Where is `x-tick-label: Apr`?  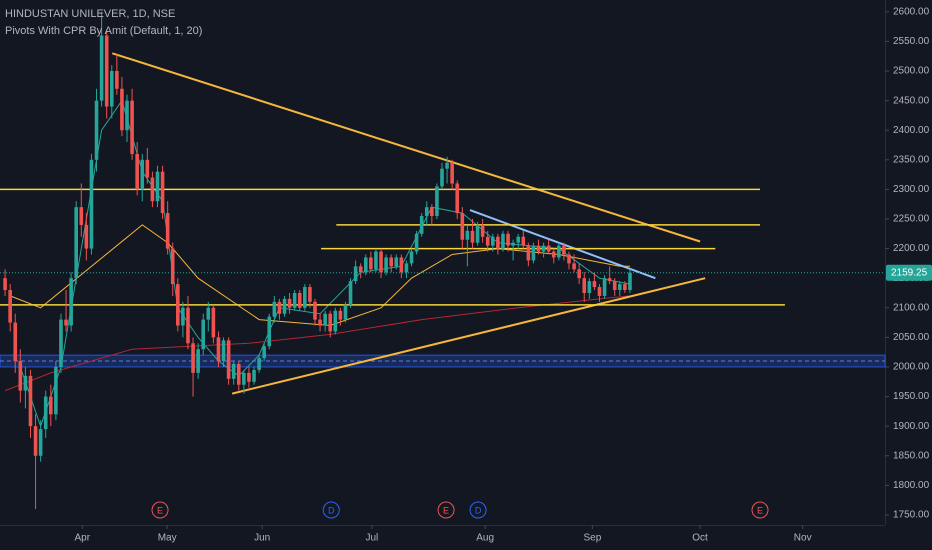
x-tick-label: Apr is located at coordinates (83, 538).